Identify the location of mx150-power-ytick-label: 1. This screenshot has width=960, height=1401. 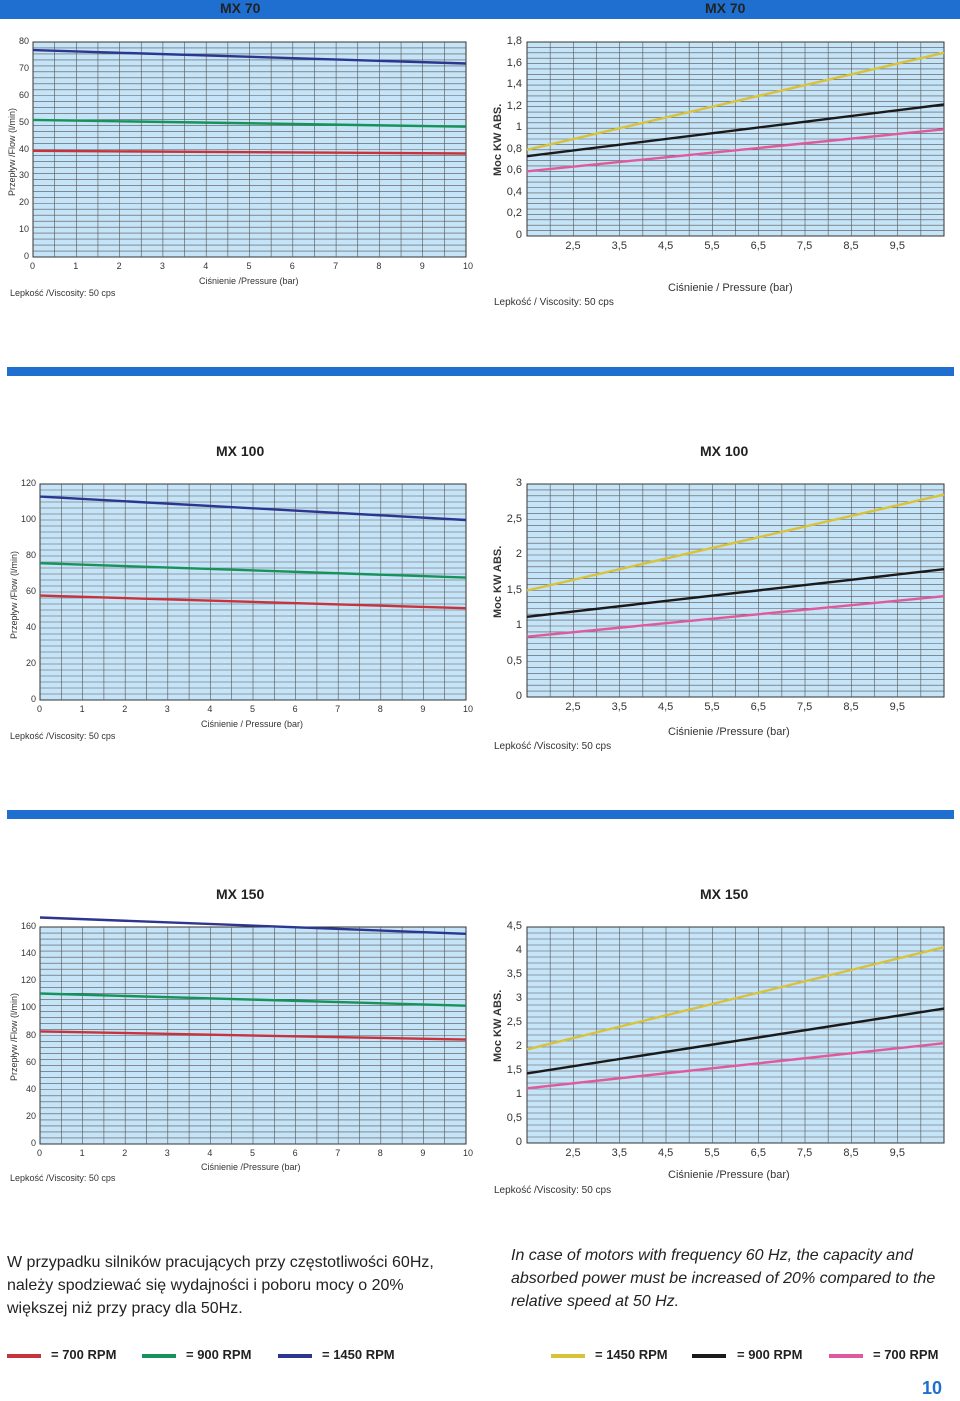
(518, 1094).